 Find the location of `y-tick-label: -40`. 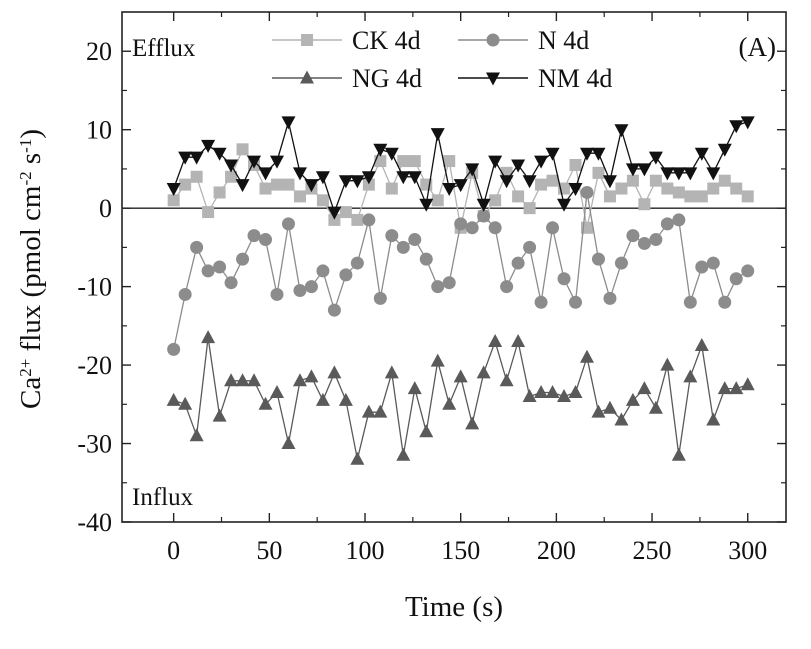

y-tick-label: -40 is located at coordinates (94, 522).